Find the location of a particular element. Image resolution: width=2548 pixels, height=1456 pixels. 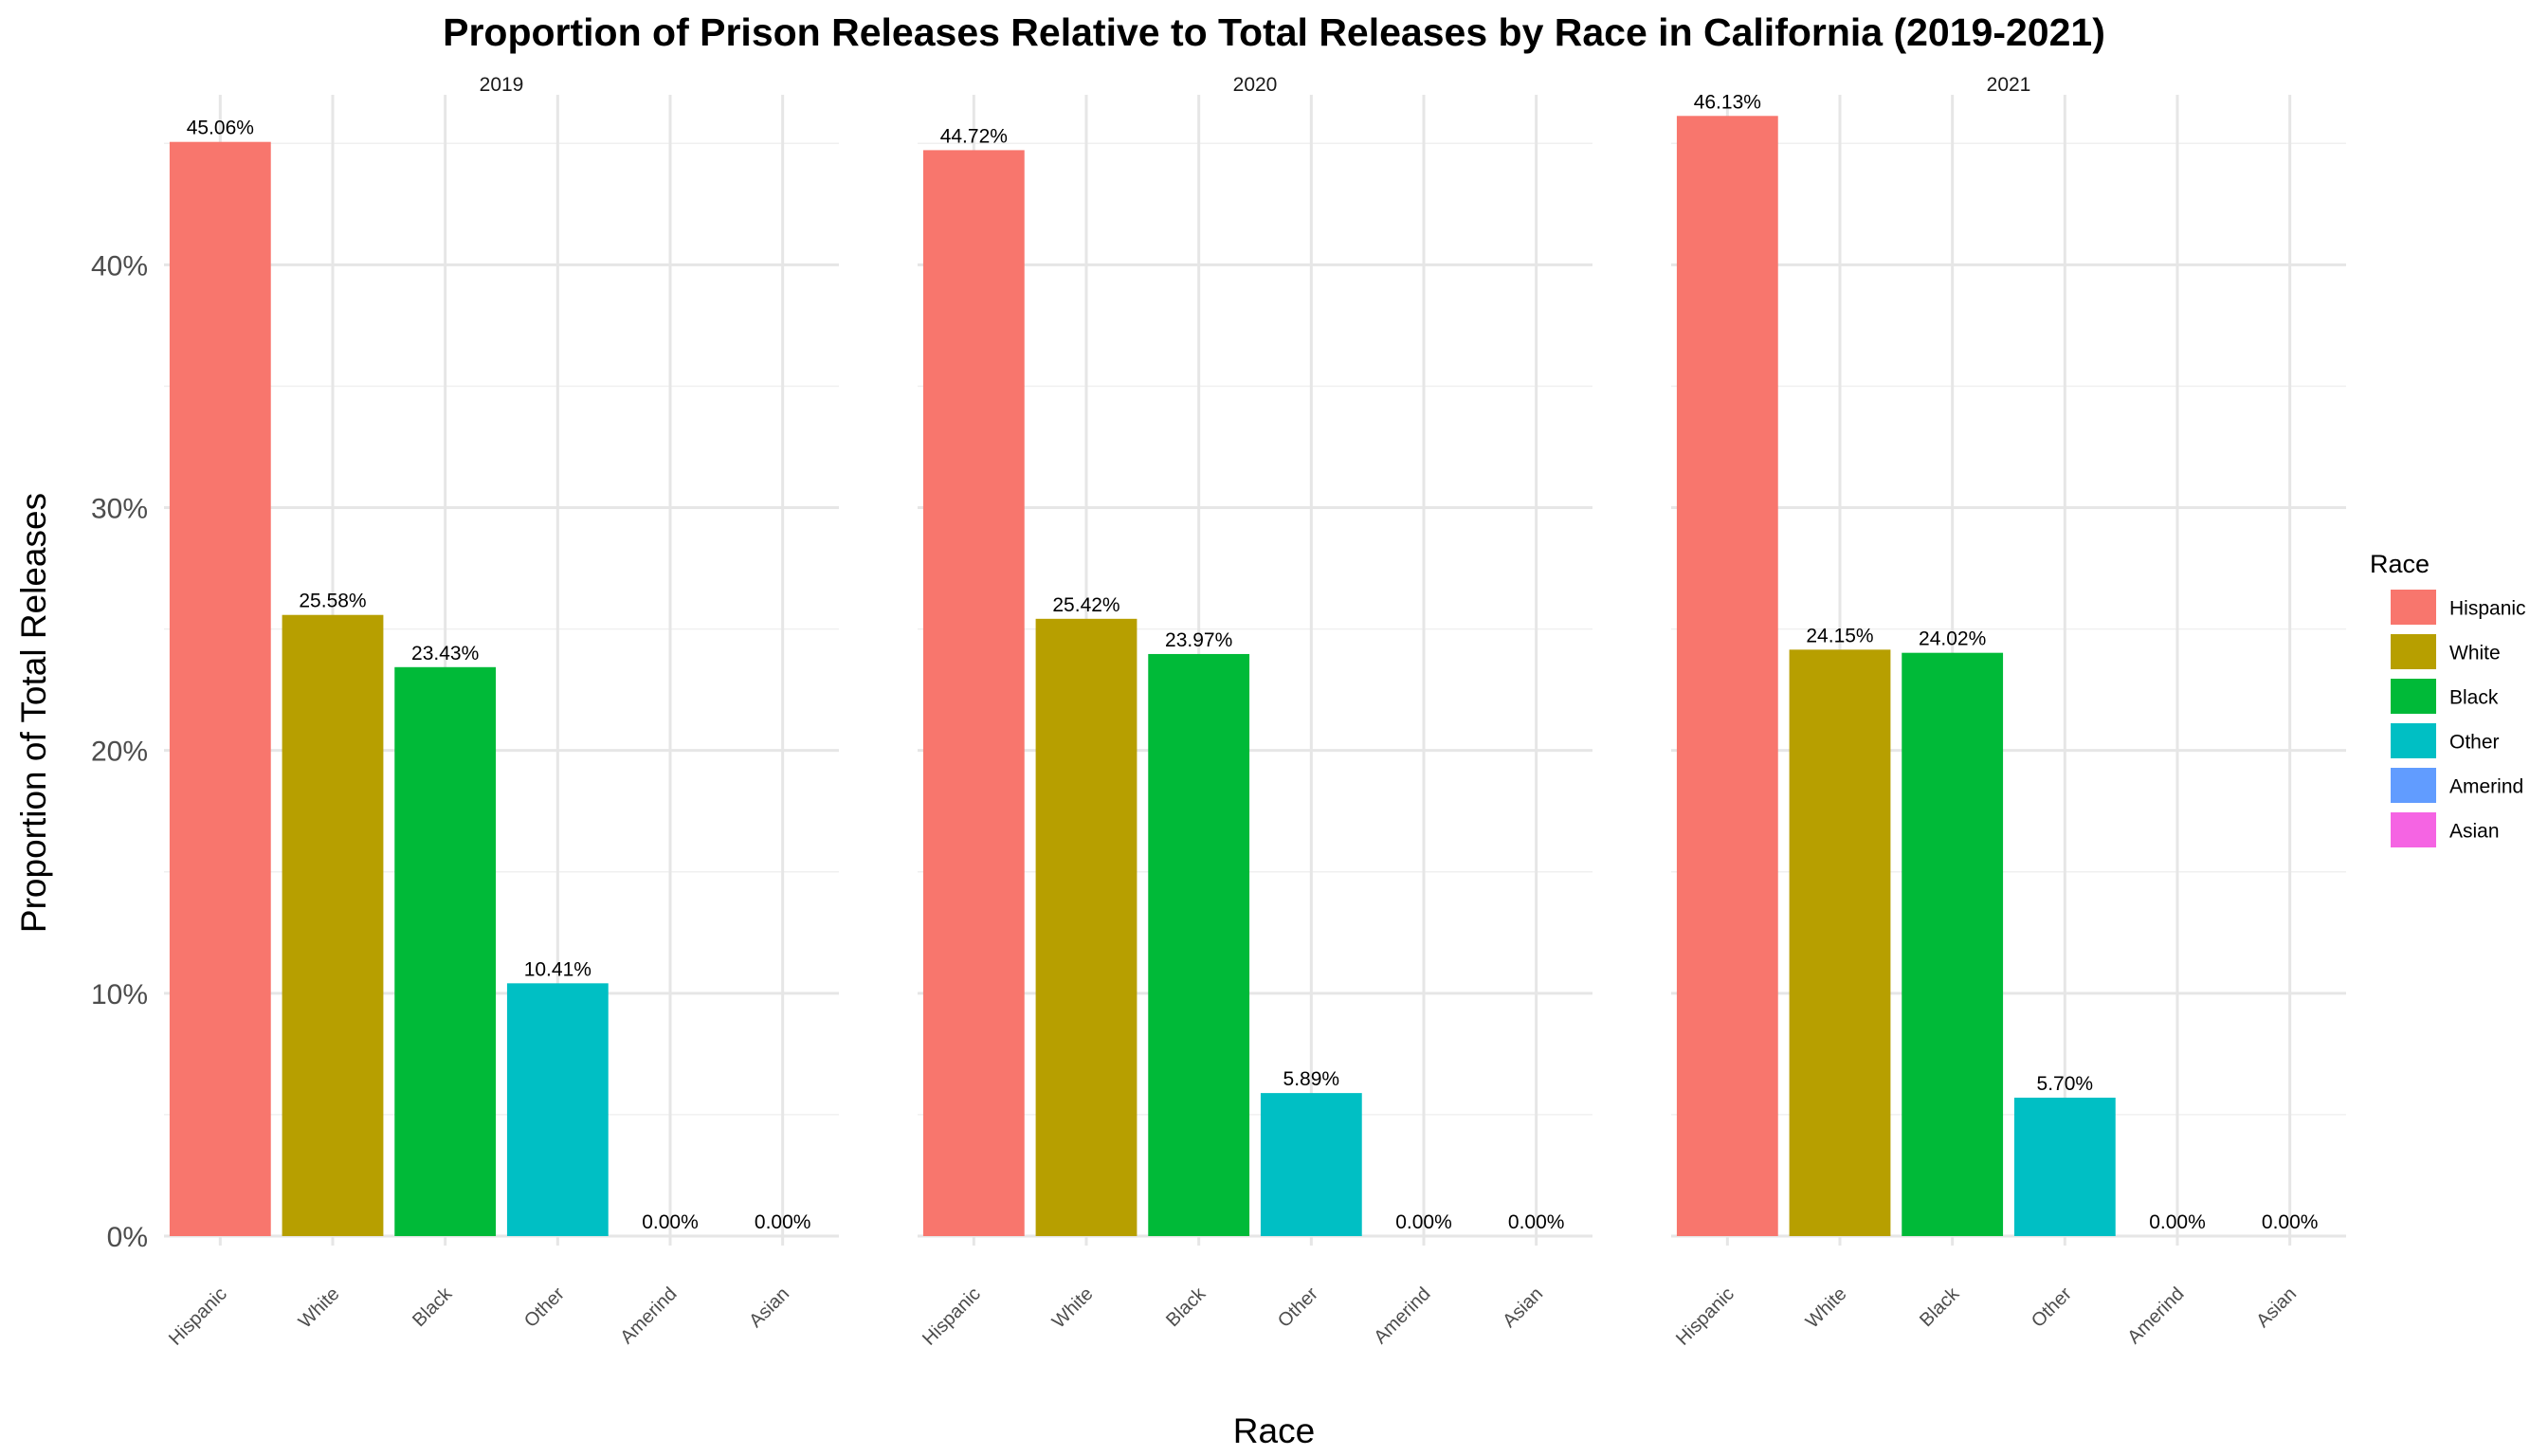

value-label-black-2020: 23.97% is located at coordinates (1198, 640).